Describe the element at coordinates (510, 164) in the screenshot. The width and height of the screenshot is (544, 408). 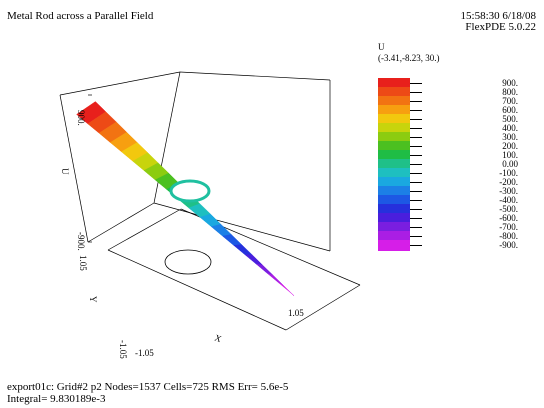
I see `legend-value: 0.00` at that location.